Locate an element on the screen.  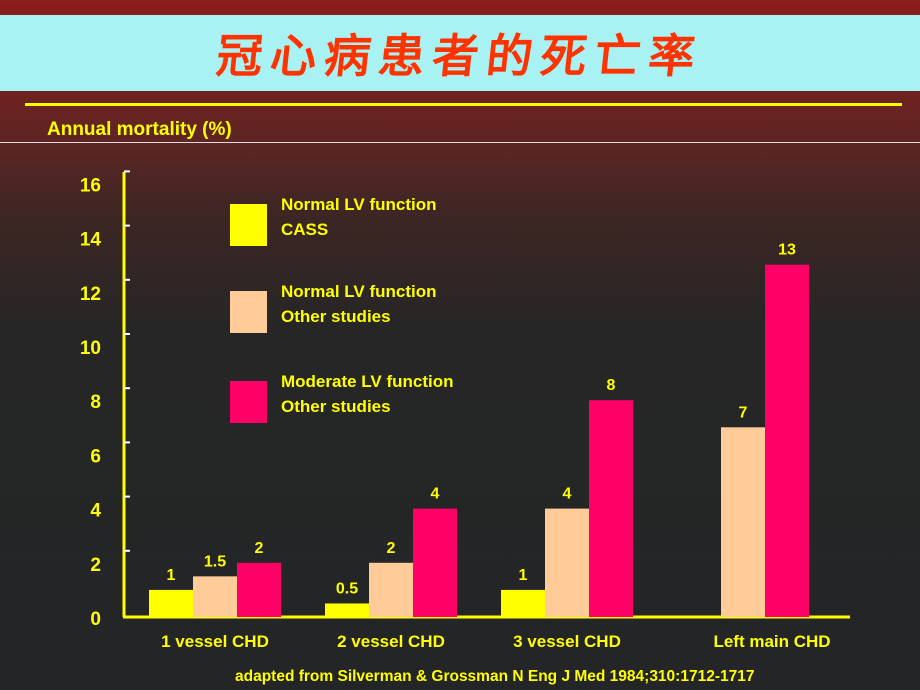
y-tick-label: 4 is located at coordinates (95, 511).